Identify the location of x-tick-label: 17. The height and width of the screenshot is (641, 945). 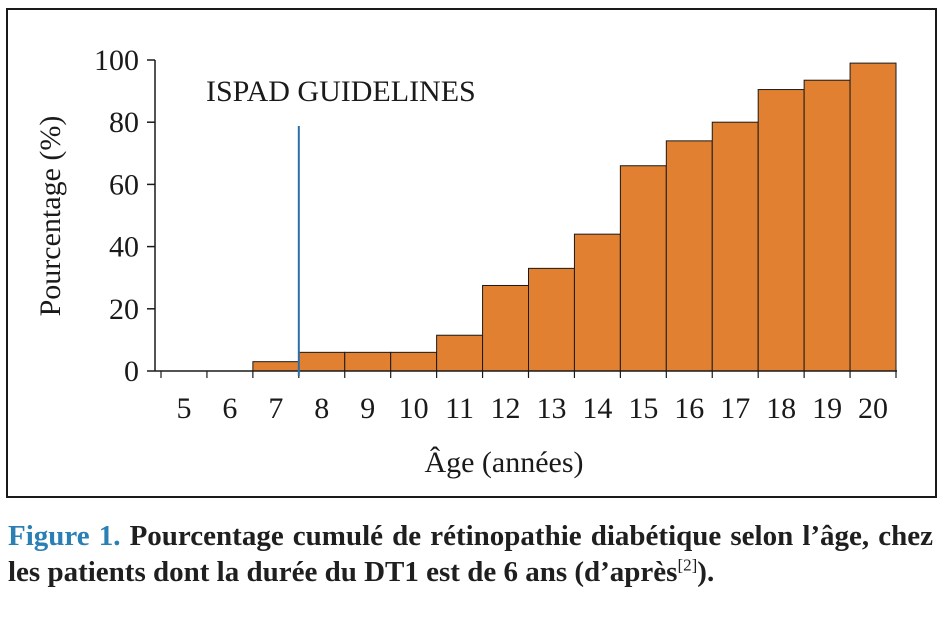
(735, 408).